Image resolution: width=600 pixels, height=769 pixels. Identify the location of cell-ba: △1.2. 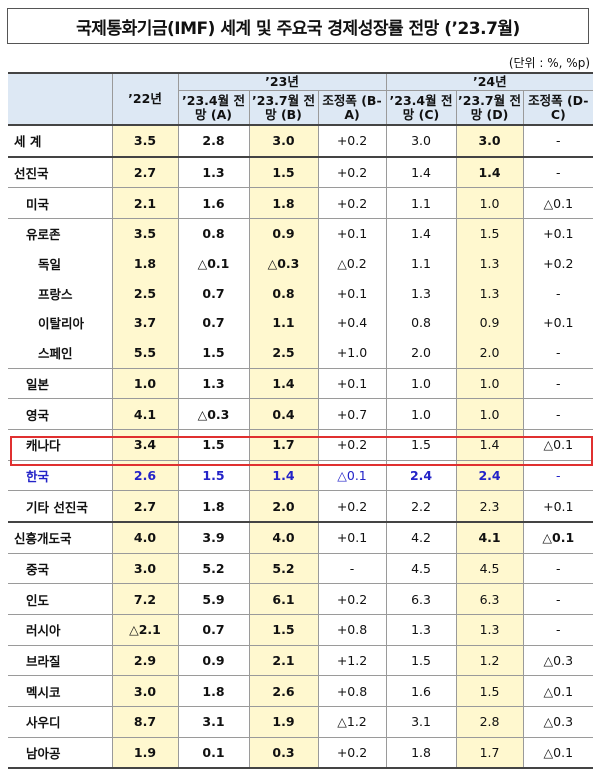
(352, 722).